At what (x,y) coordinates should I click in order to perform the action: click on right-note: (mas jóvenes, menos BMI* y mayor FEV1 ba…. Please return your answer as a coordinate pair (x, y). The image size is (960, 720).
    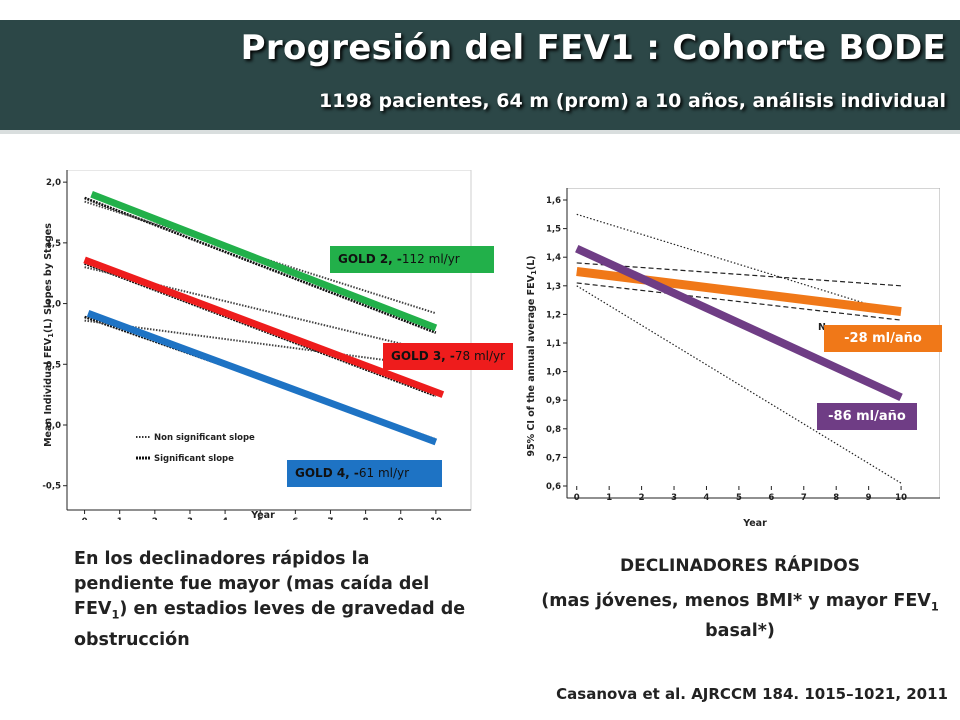
    Looking at the image, I should click on (740, 616).